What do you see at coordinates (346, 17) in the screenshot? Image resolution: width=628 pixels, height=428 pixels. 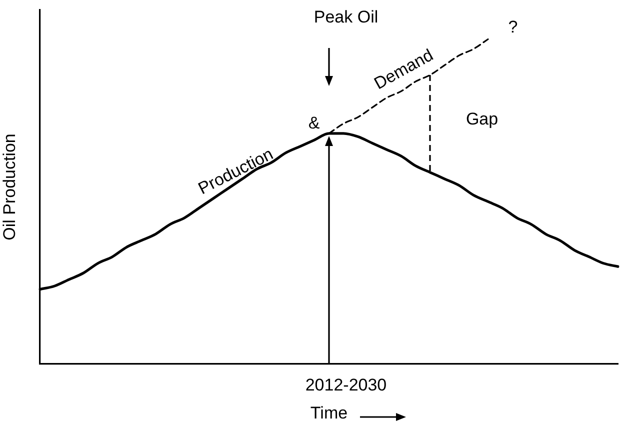 I see `text: Peak Oil` at bounding box center [346, 17].